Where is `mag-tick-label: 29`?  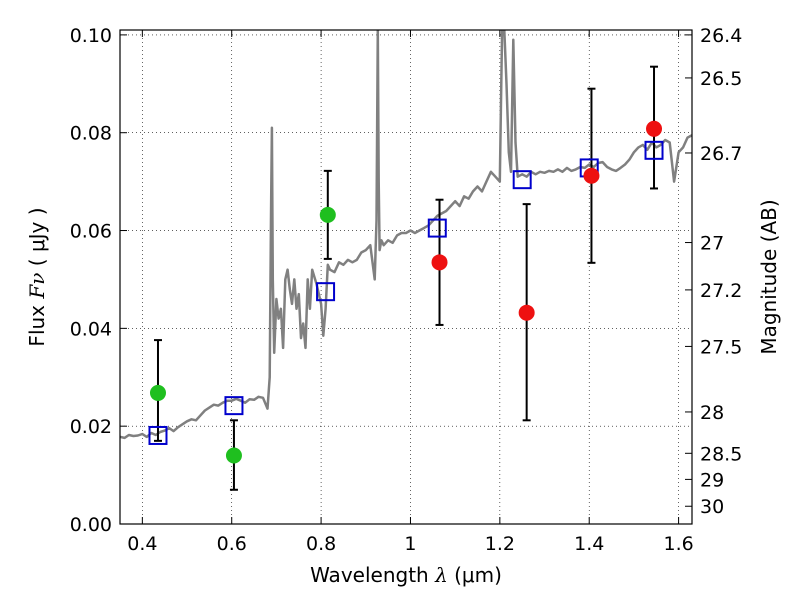
mag-tick-label: 29 is located at coordinates (712, 480).